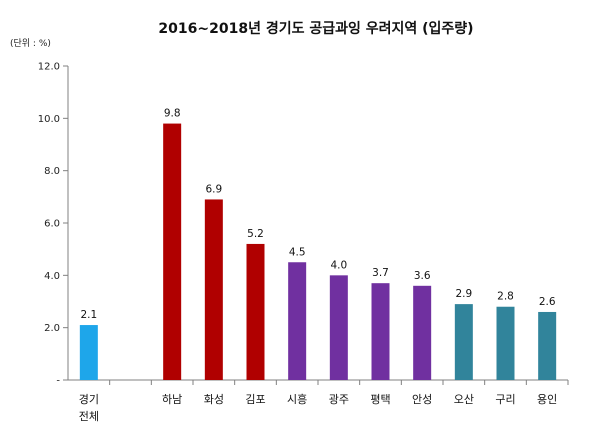  What do you see at coordinates (214, 399) in the screenshot?
I see `x-tick-label: 화성` at bounding box center [214, 399].